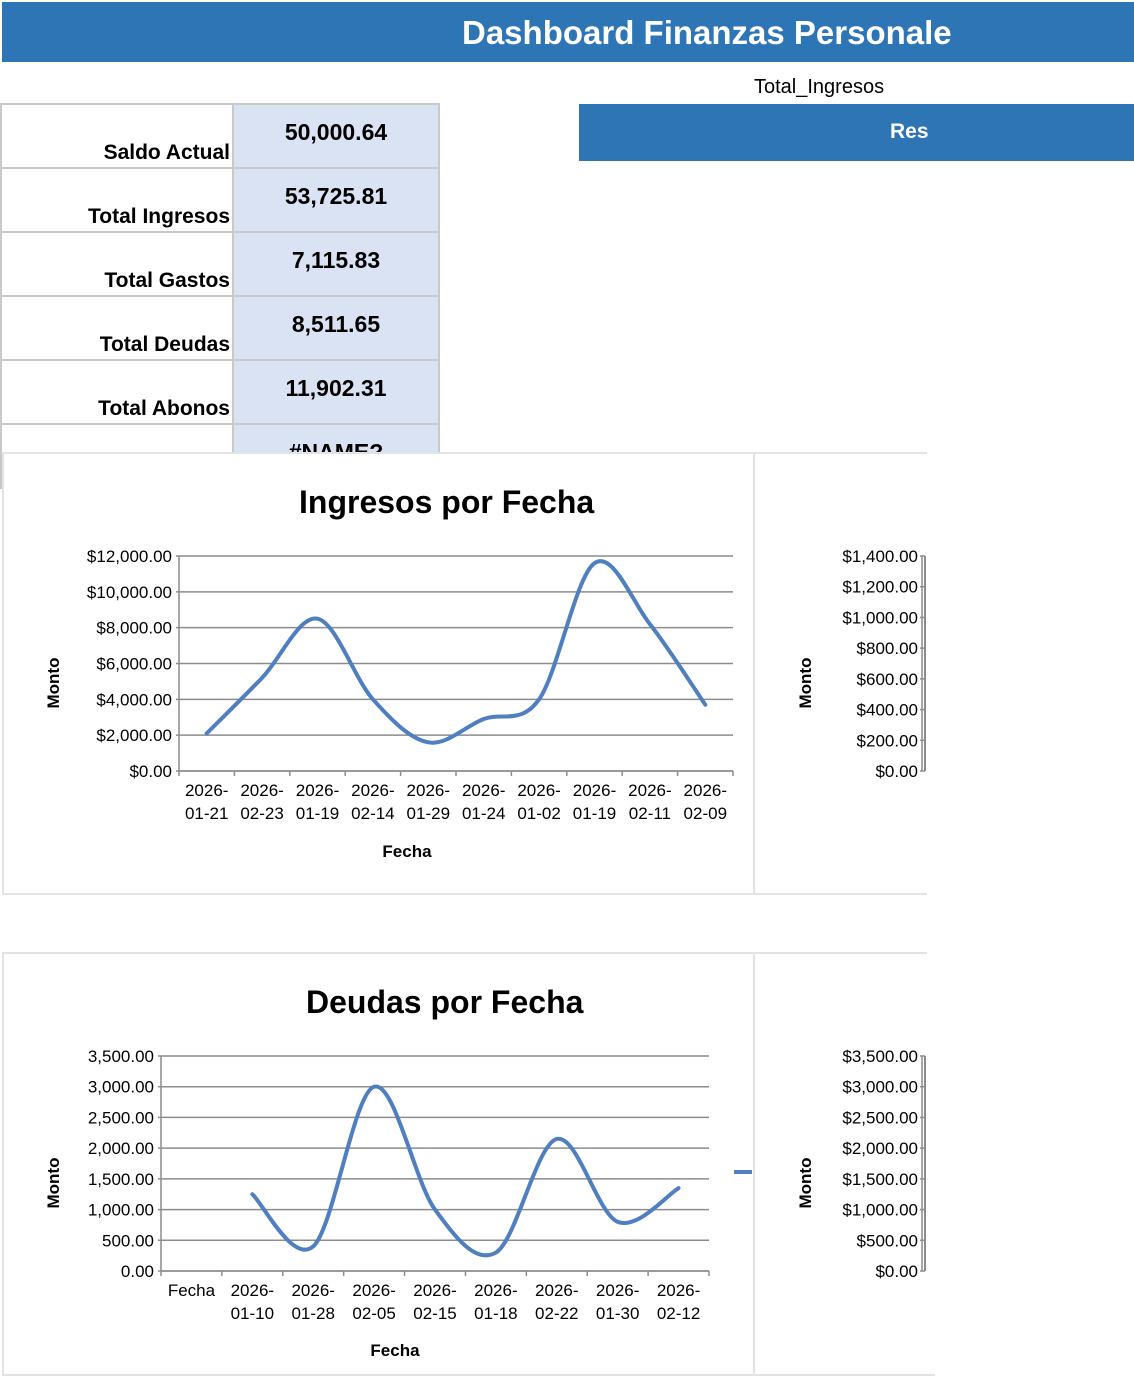  I want to click on kpi-value-deudas: 8,511.65, so click(336, 328).